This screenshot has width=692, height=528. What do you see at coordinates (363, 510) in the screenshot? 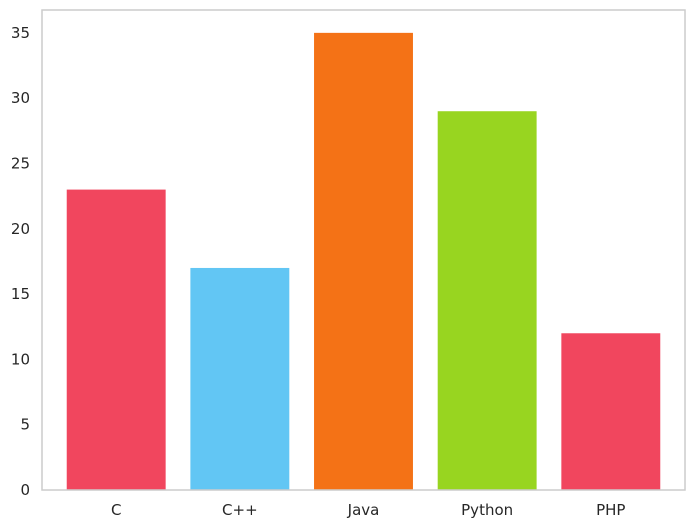
I see `x-tick-label: Java` at bounding box center [363, 510].